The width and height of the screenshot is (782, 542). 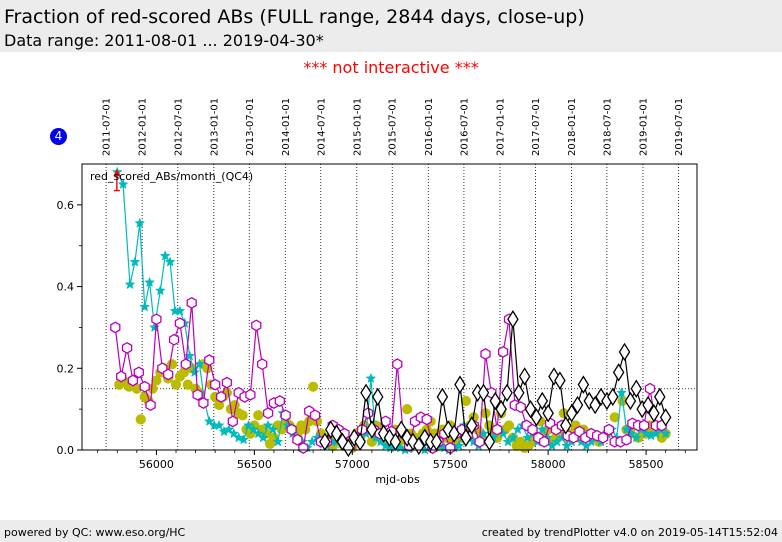 What do you see at coordinates (607, 127) in the screenshot?
I see `date-tick-label: 2018-07-01` at bounding box center [607, 127].